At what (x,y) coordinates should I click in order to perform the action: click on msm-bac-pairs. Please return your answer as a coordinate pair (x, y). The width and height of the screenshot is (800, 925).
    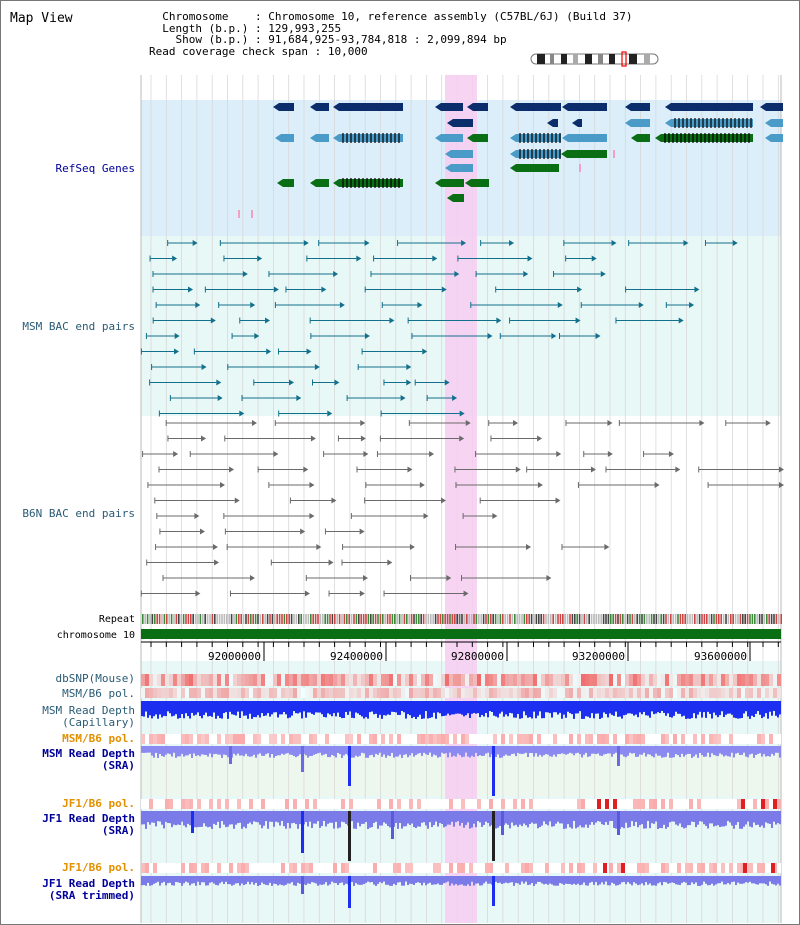
    Looking at the image, I should click on (439, 328).